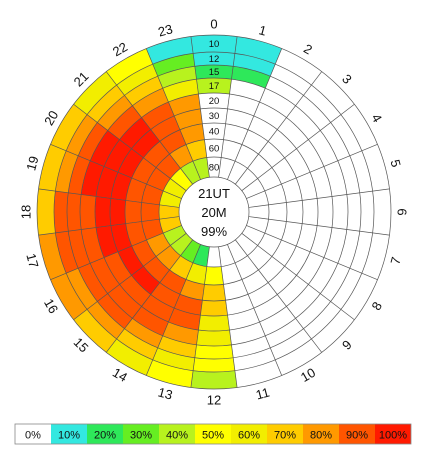 This screenshot has width=428, height=450. Describe the element at coordinates (165, 30) in the screenshot. I see `hour-label: 23` at that location.